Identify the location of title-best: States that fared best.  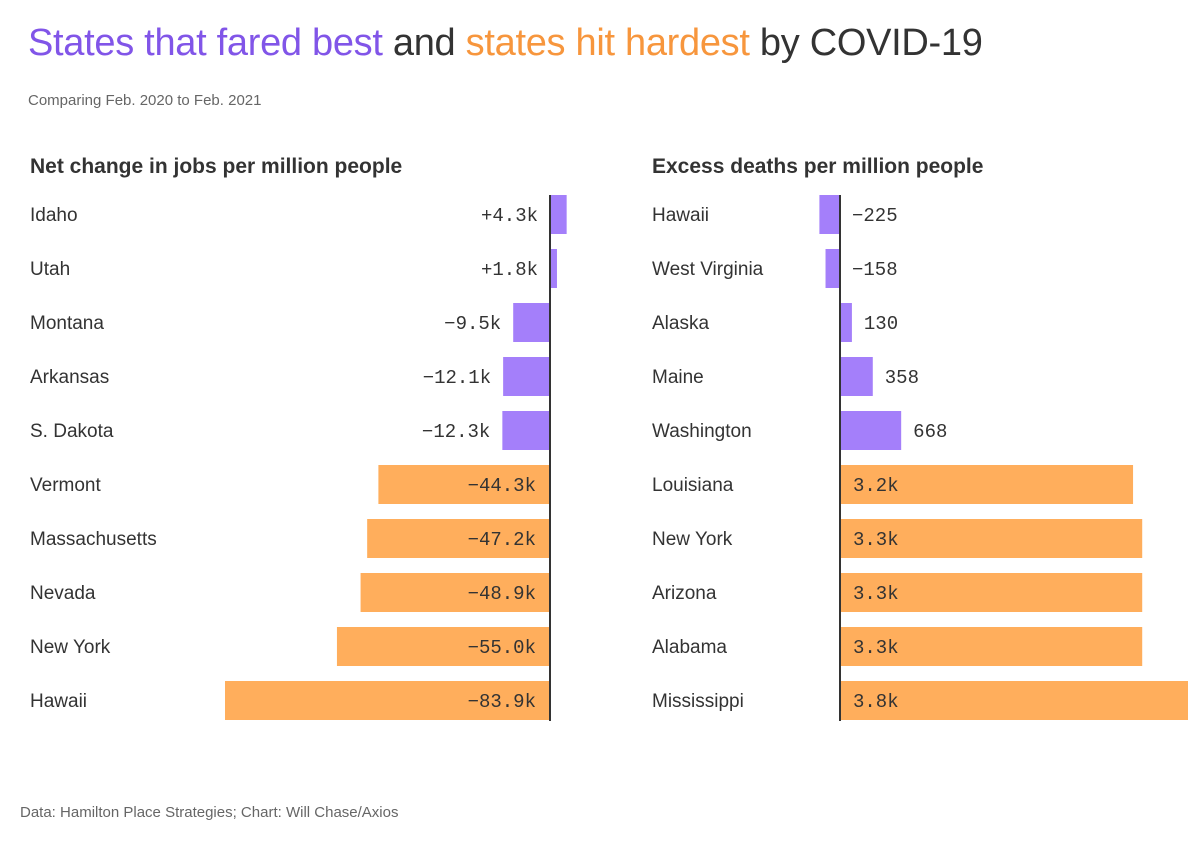
(205, 43).